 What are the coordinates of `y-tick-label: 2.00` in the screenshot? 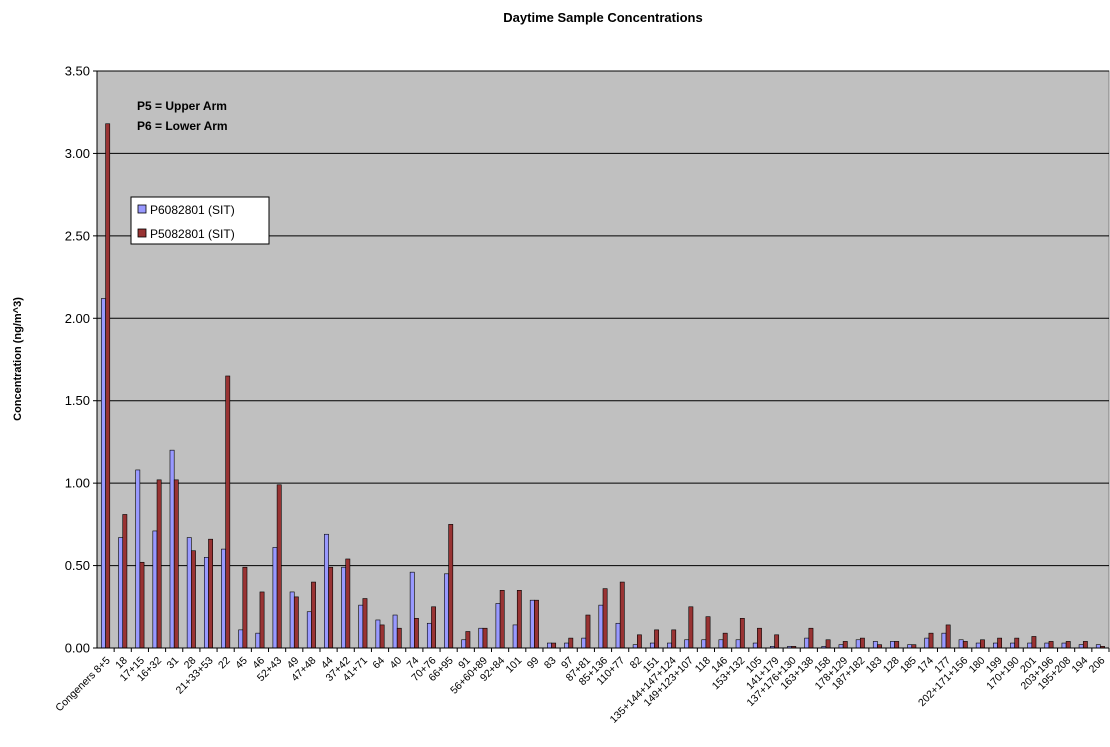 It's located at (77, 318).